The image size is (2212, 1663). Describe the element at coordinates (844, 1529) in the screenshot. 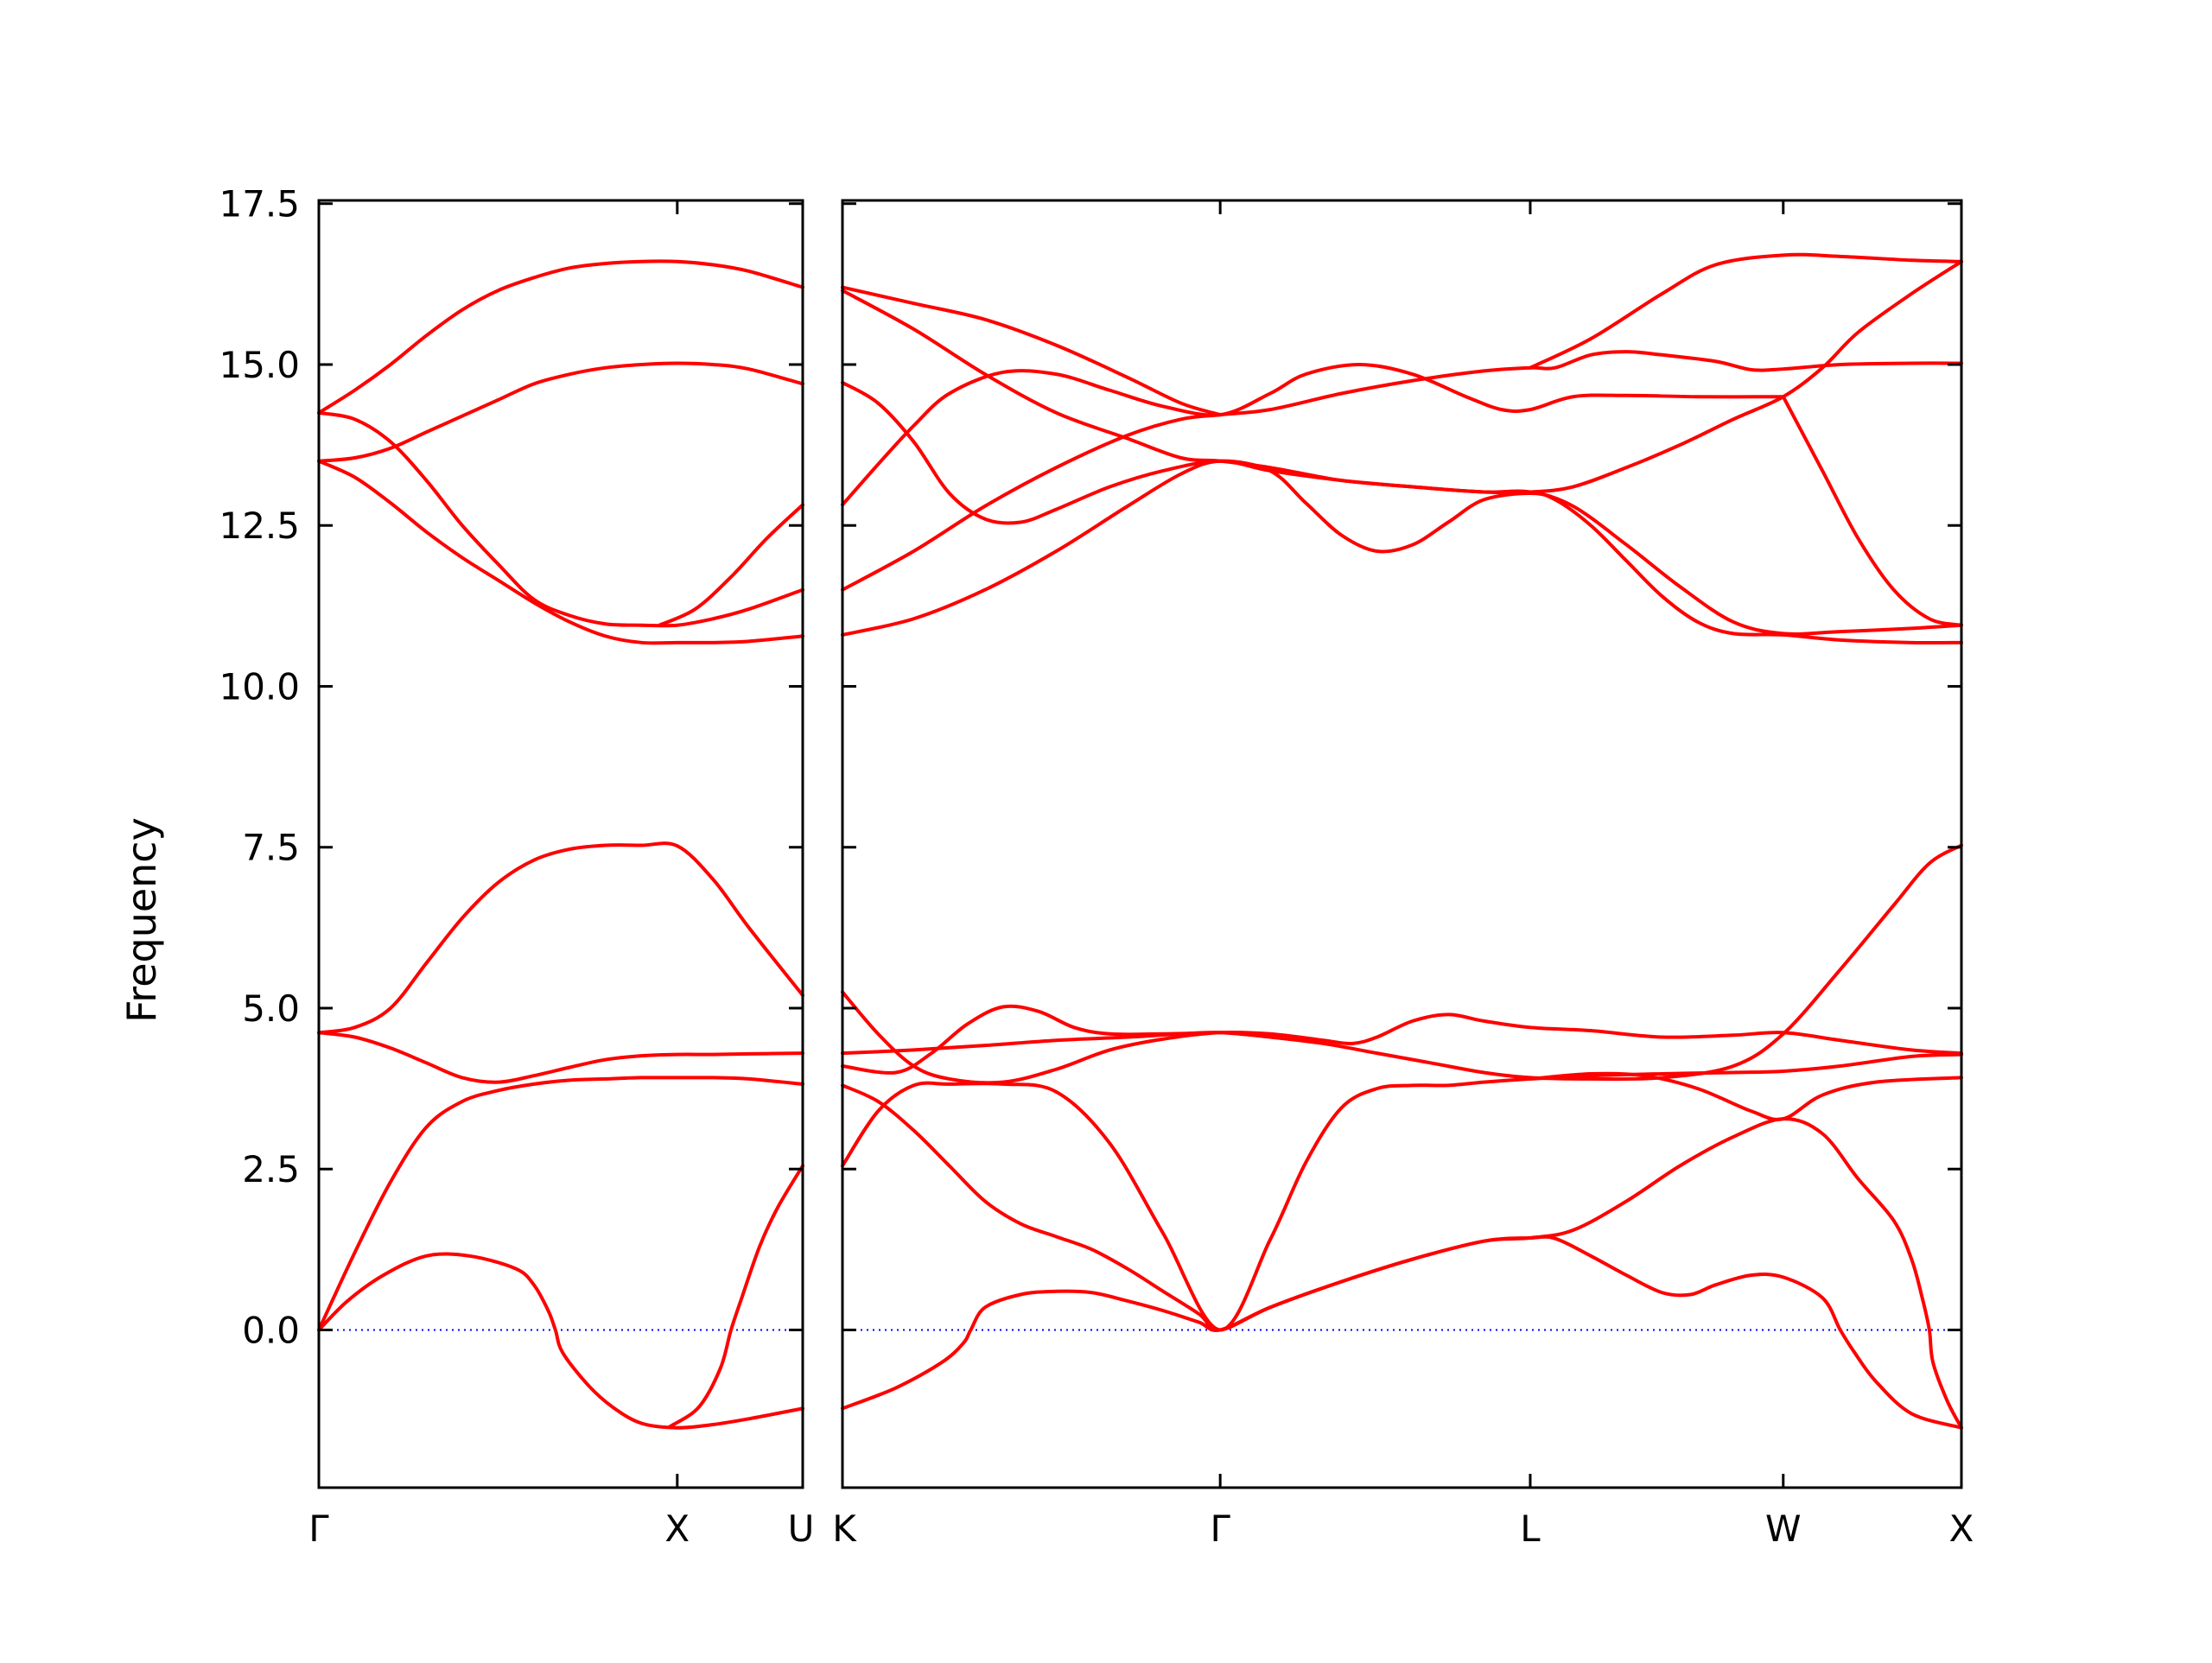

I see `right-xtick-label-0: K` at that location.